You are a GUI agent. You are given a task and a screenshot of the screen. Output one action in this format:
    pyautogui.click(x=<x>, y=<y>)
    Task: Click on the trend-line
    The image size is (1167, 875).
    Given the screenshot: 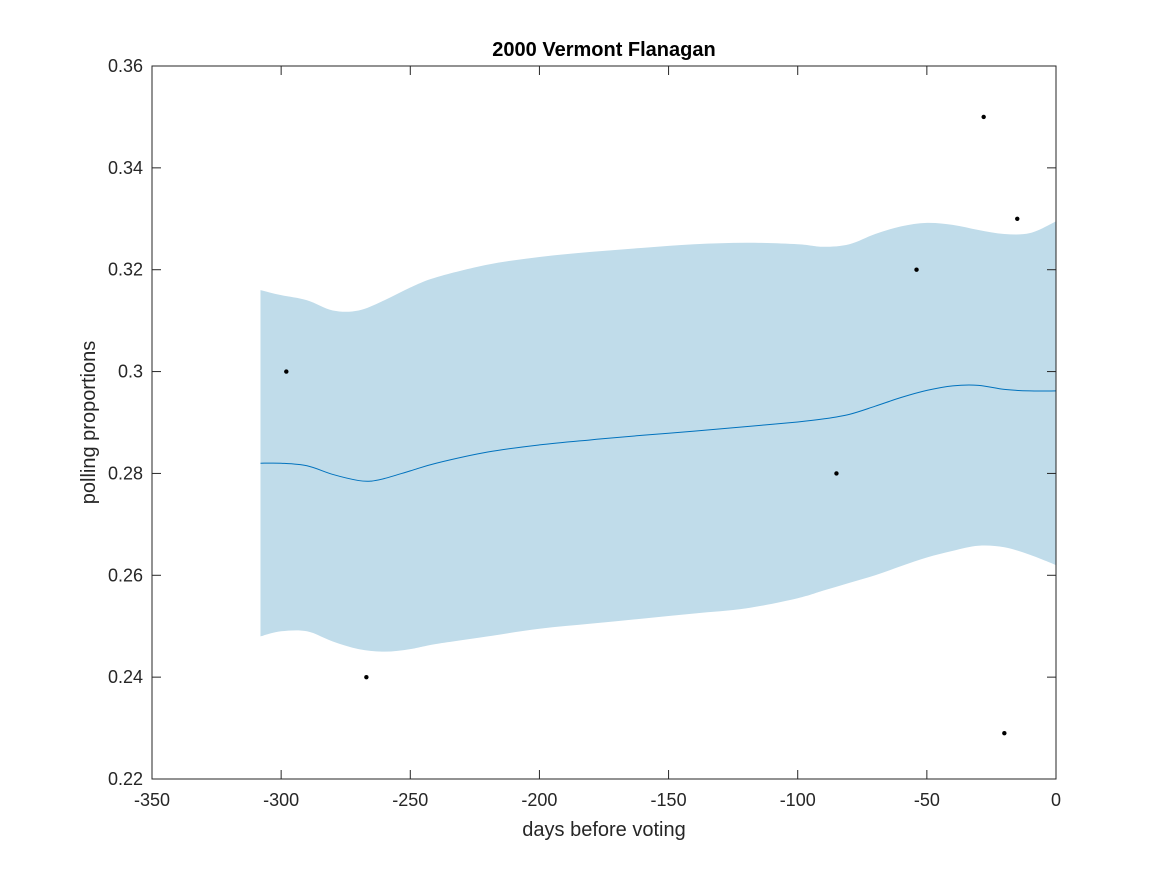 What is the action you would take?
    pyautogui.click(x=658, y=433)
    